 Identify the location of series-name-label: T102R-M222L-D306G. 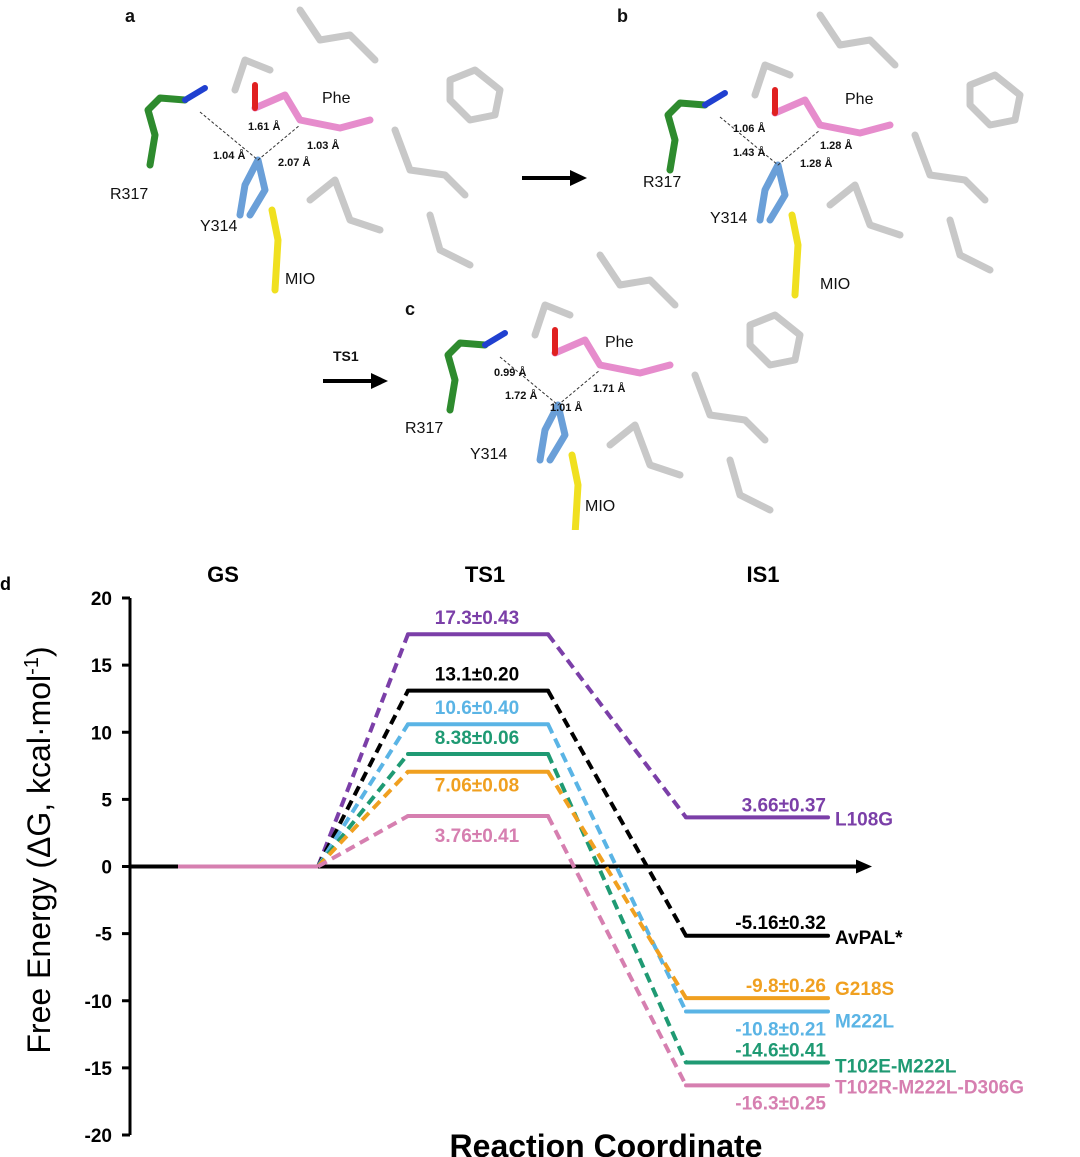
(929, 1087).